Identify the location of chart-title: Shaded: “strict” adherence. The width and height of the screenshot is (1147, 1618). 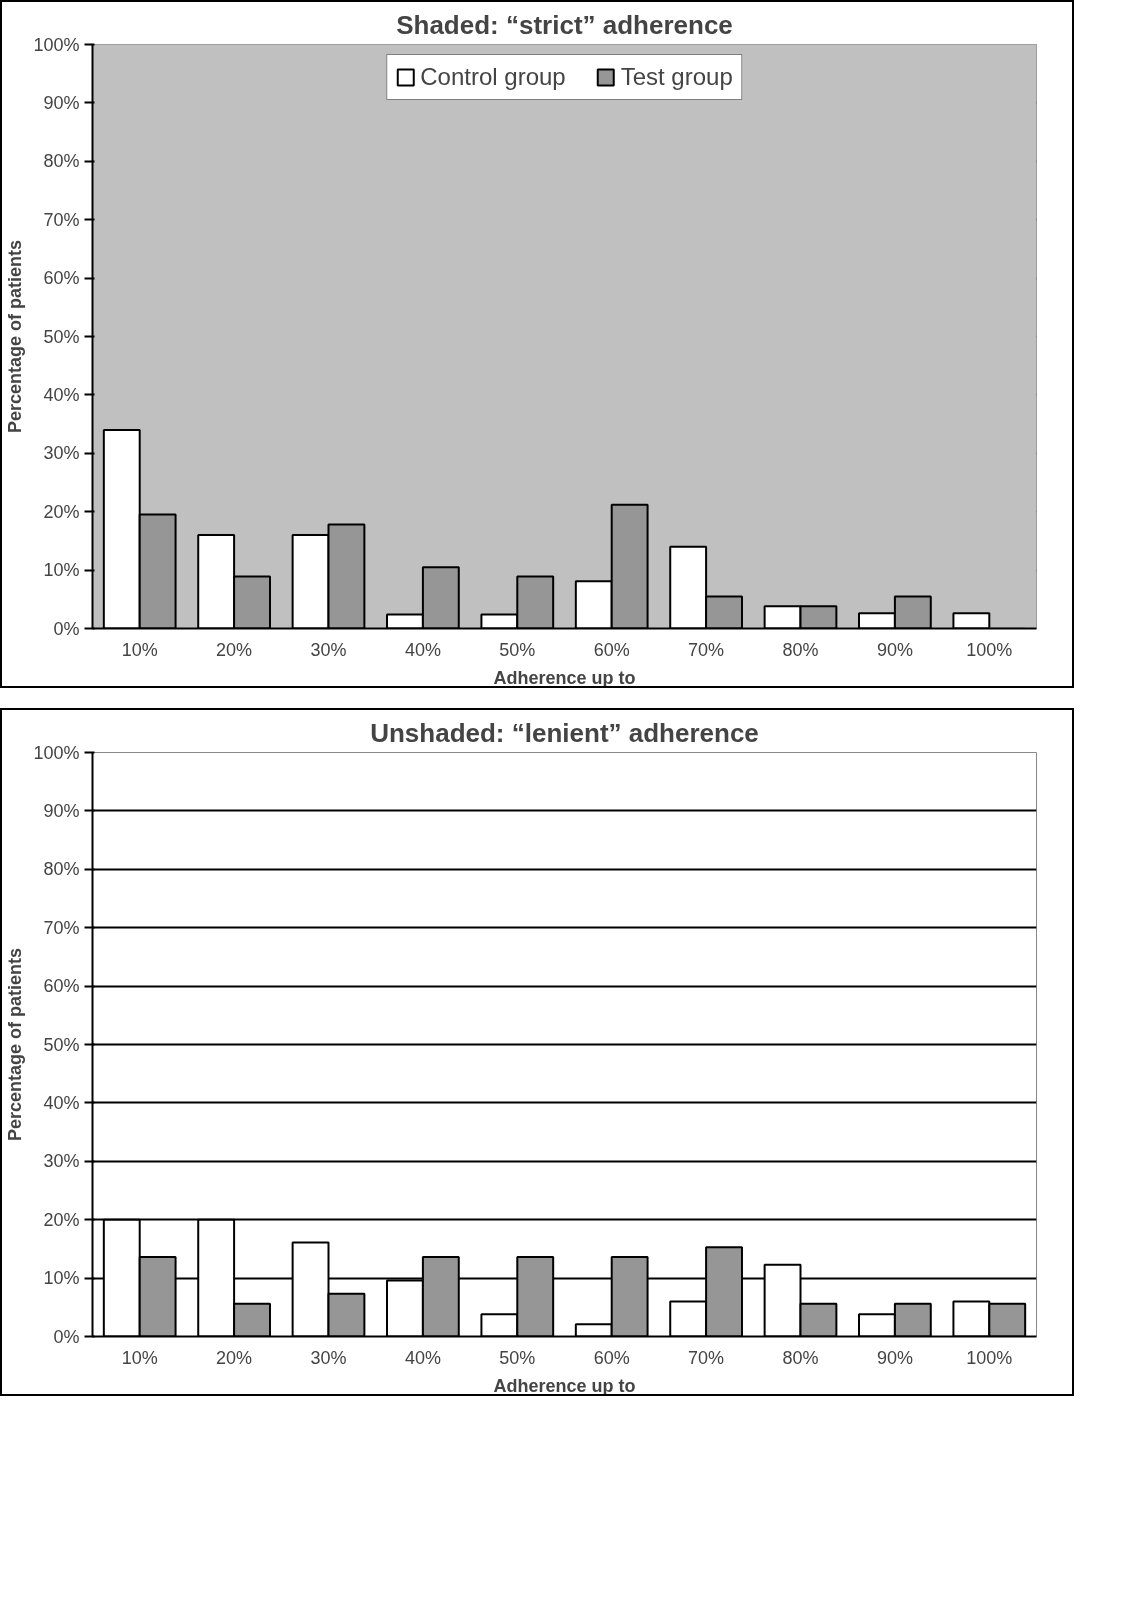
(564, 24).